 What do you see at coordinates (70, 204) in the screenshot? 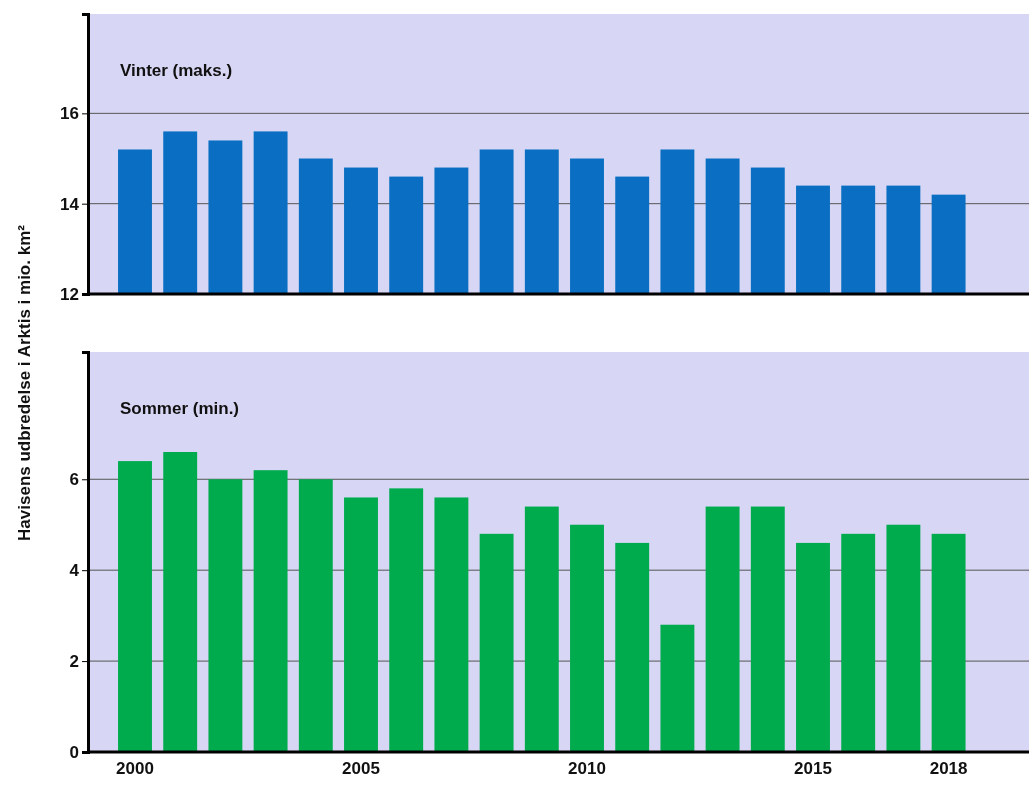
I see `y-tick-label: 14` at bounding box center [70, 204].